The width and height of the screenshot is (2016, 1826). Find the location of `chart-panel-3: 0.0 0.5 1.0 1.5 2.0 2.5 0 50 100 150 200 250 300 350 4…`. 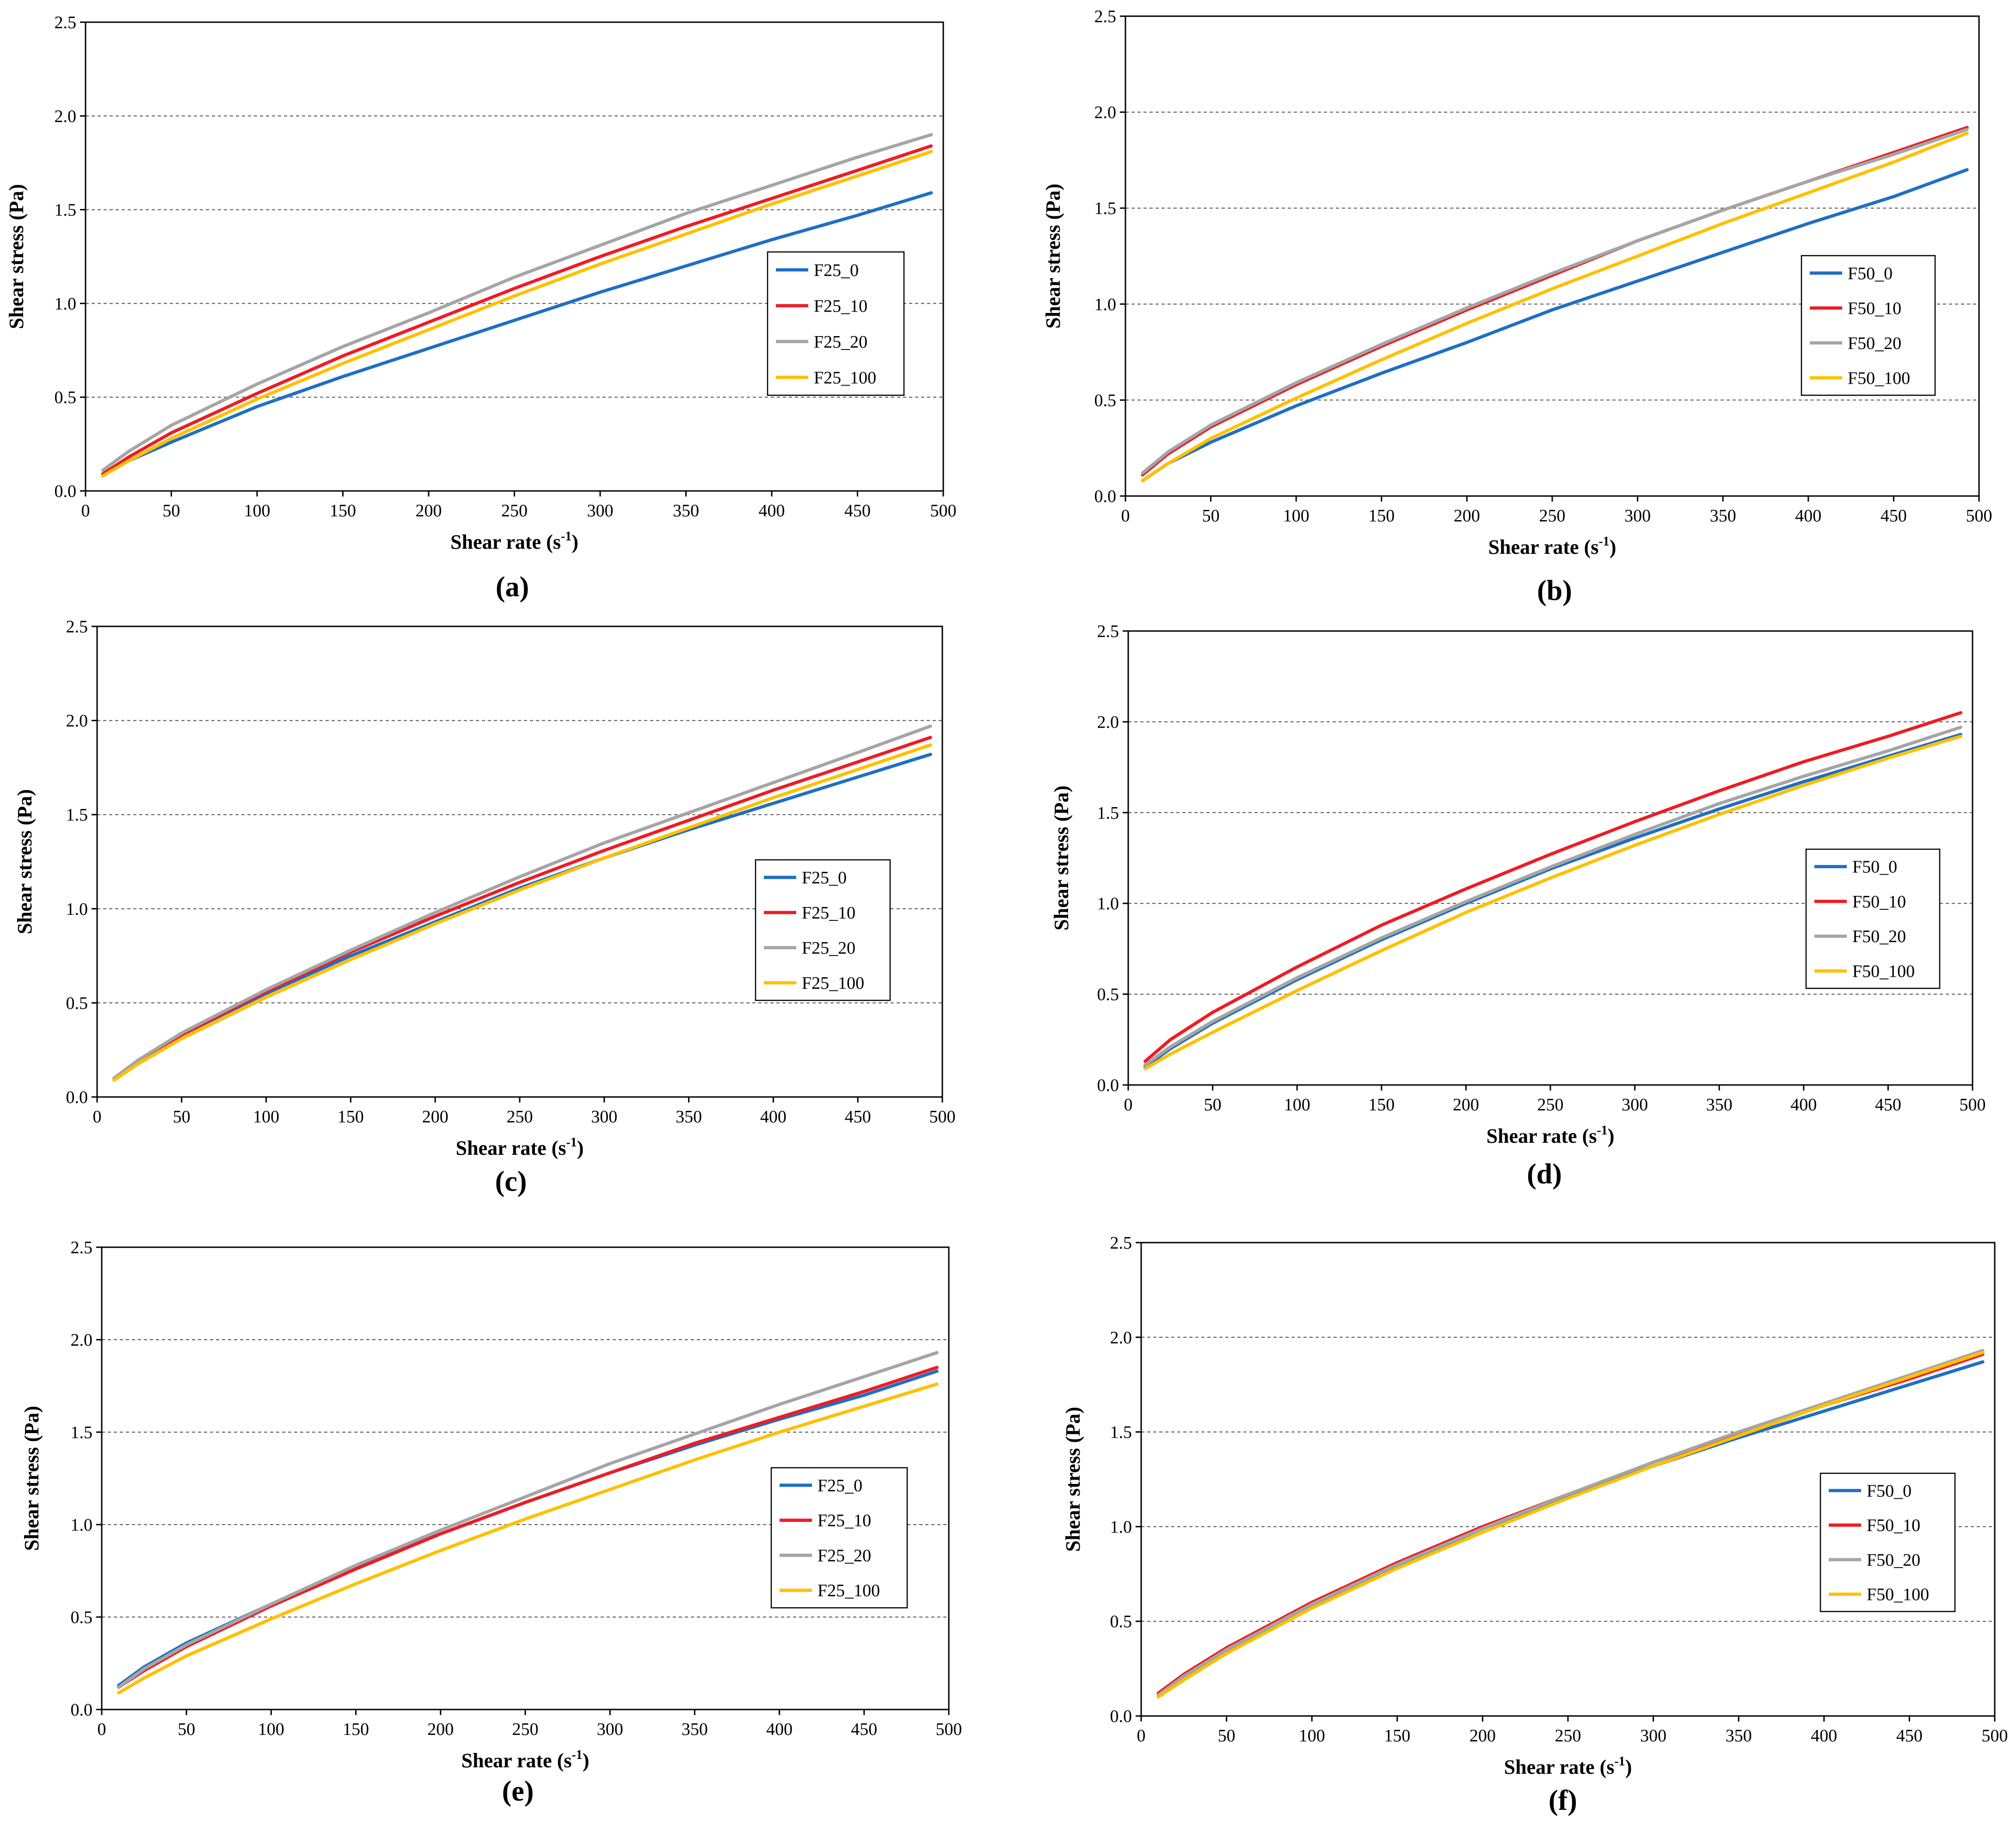

chart-panel-3: 0.0 0.5 1.0 1.5 2.0 2.5 0 50 100 150 200 250 300 350 4… is located at coordinates (485, 907).